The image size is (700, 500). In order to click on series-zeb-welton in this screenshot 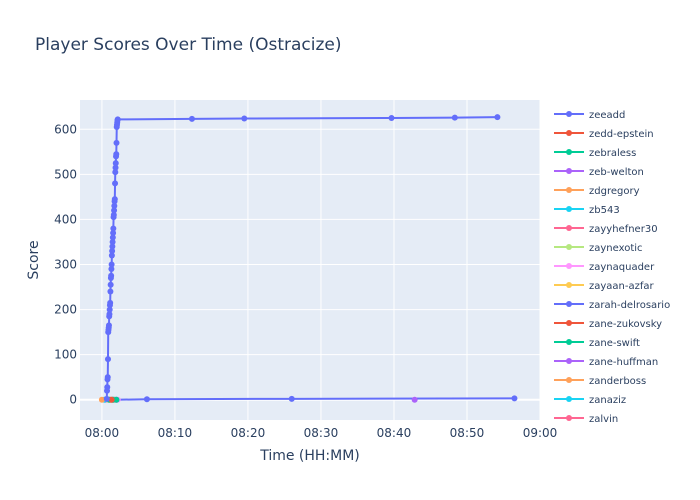, I will do `click(414, 399)`.